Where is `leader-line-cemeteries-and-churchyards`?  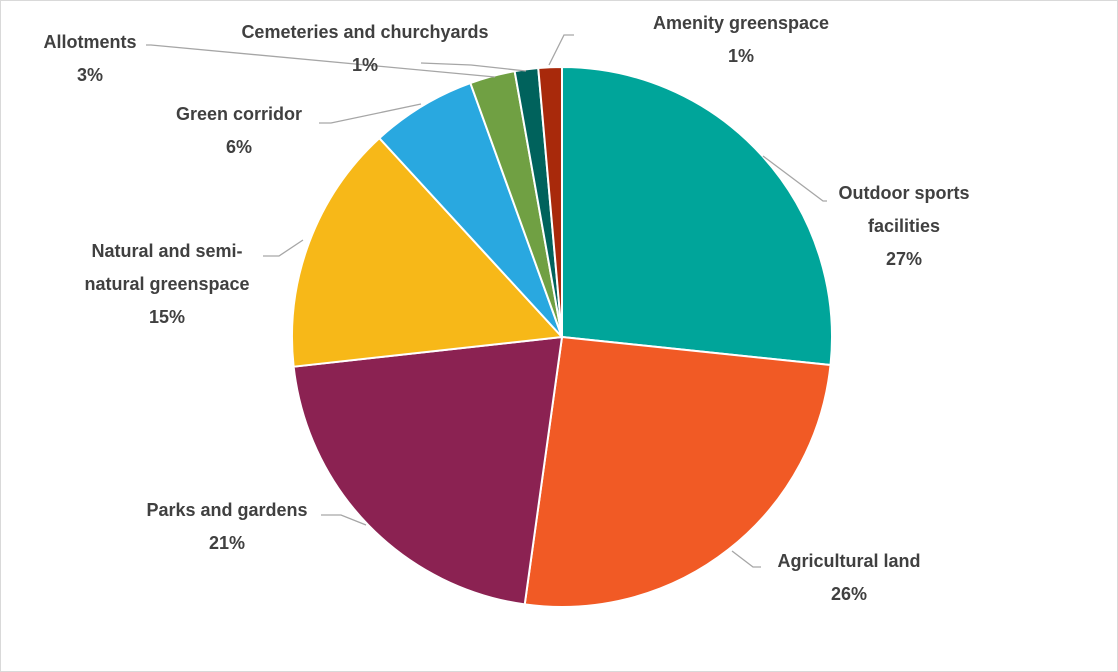
leader-line-cemeteries-and-churchyards is located at coordinates (473, 67).